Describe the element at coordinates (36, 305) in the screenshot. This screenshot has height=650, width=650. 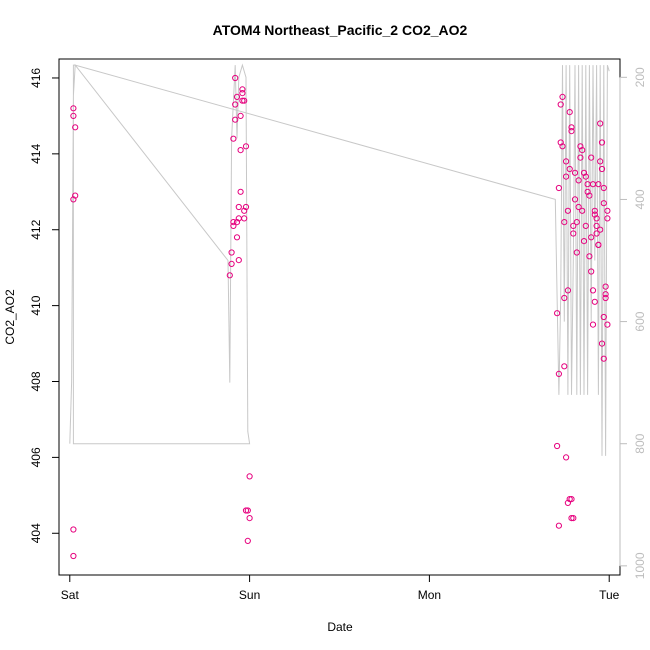
I see `y-tick-label: 410` at that location.